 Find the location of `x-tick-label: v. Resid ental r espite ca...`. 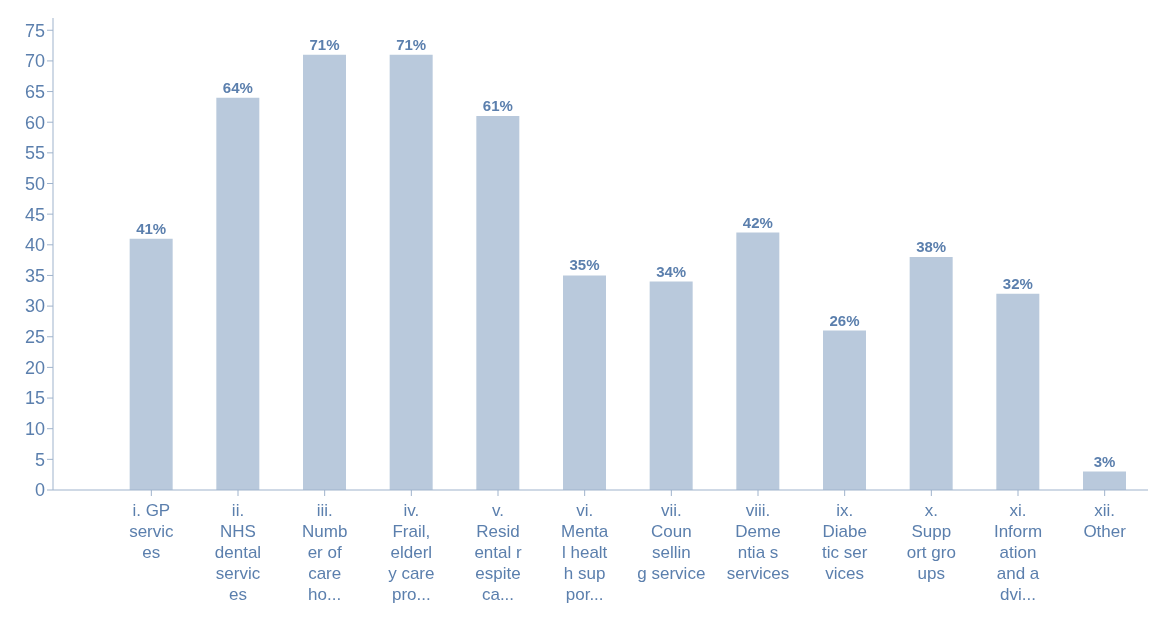

x-tick-label: v. Resid ental r espite ca... is located at coordinates (498, 552).